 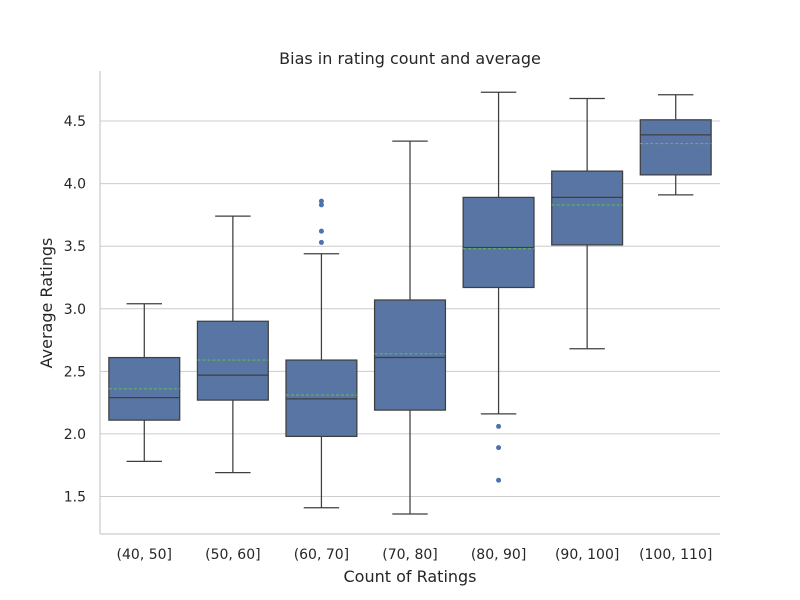 I want to click on box-(90, 100], so click(x=587, y=223).